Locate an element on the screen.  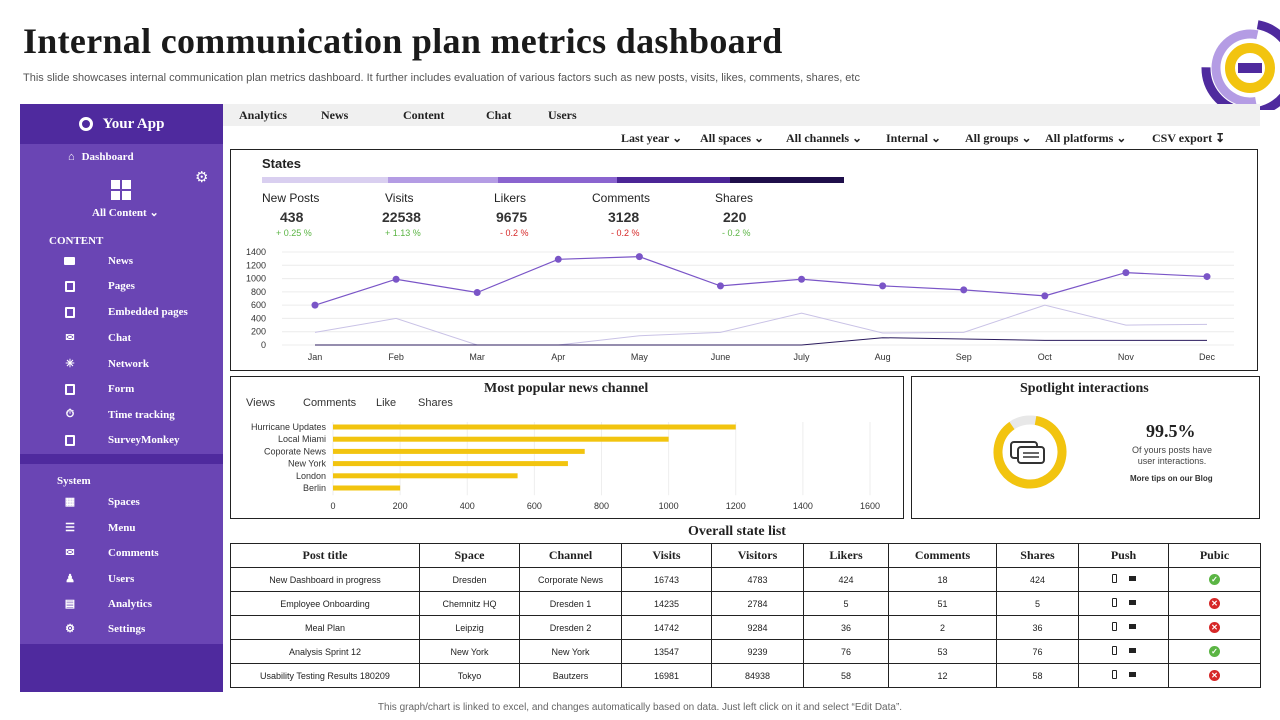
tab-users: Users is located at coordinates (562, 115).